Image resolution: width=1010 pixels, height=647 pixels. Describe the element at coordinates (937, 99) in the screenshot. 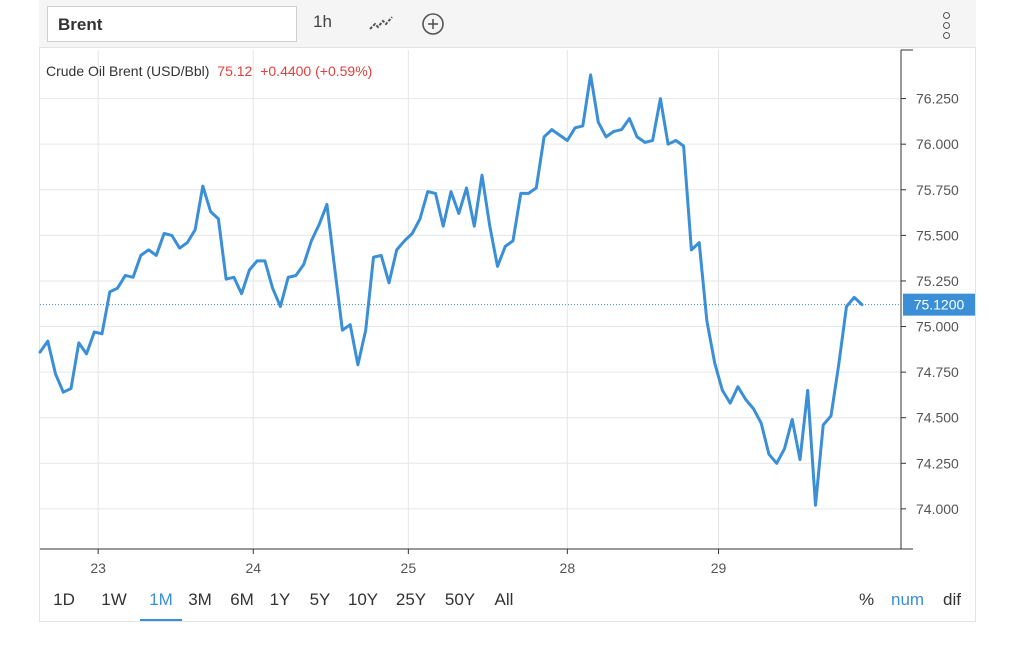

I see `y-tick-label: 76.250` at that location.